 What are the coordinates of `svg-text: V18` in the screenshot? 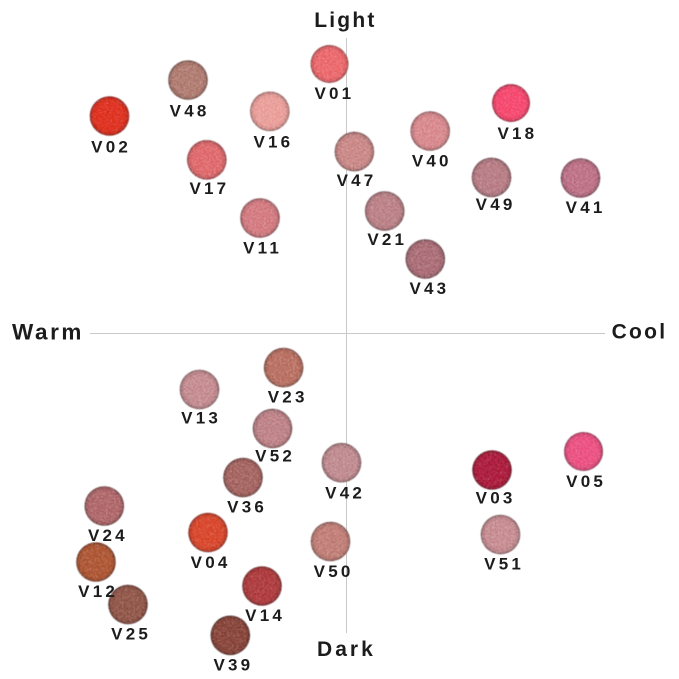 It's located at (517, 133).